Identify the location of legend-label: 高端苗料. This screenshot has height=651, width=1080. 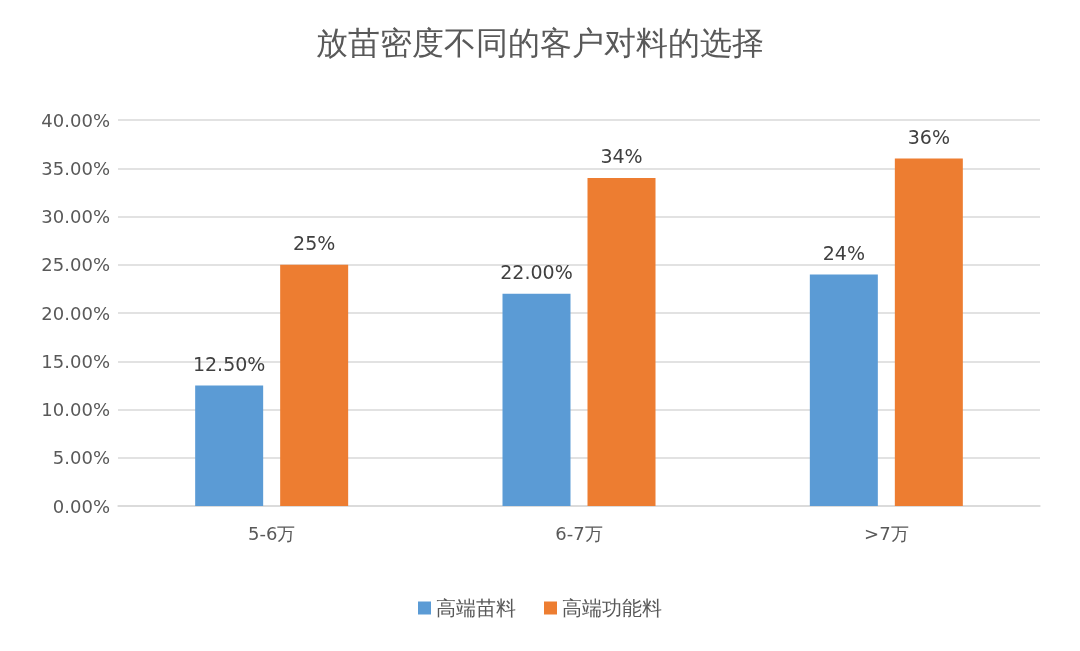
(476, 608).